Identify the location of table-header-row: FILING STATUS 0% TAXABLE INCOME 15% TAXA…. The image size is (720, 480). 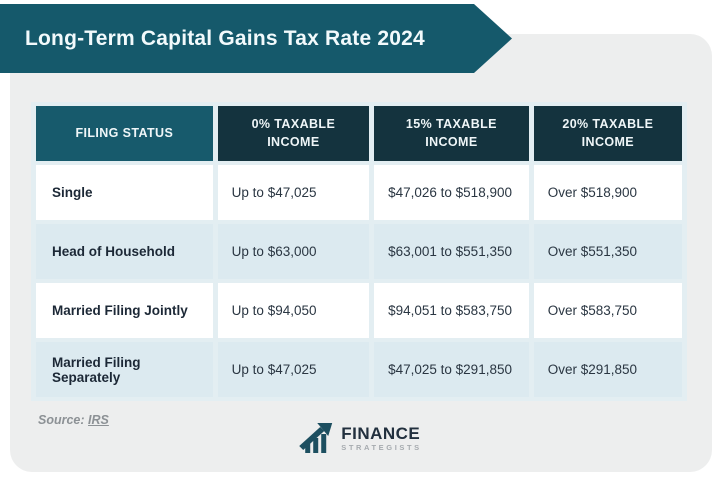
(359, 133).